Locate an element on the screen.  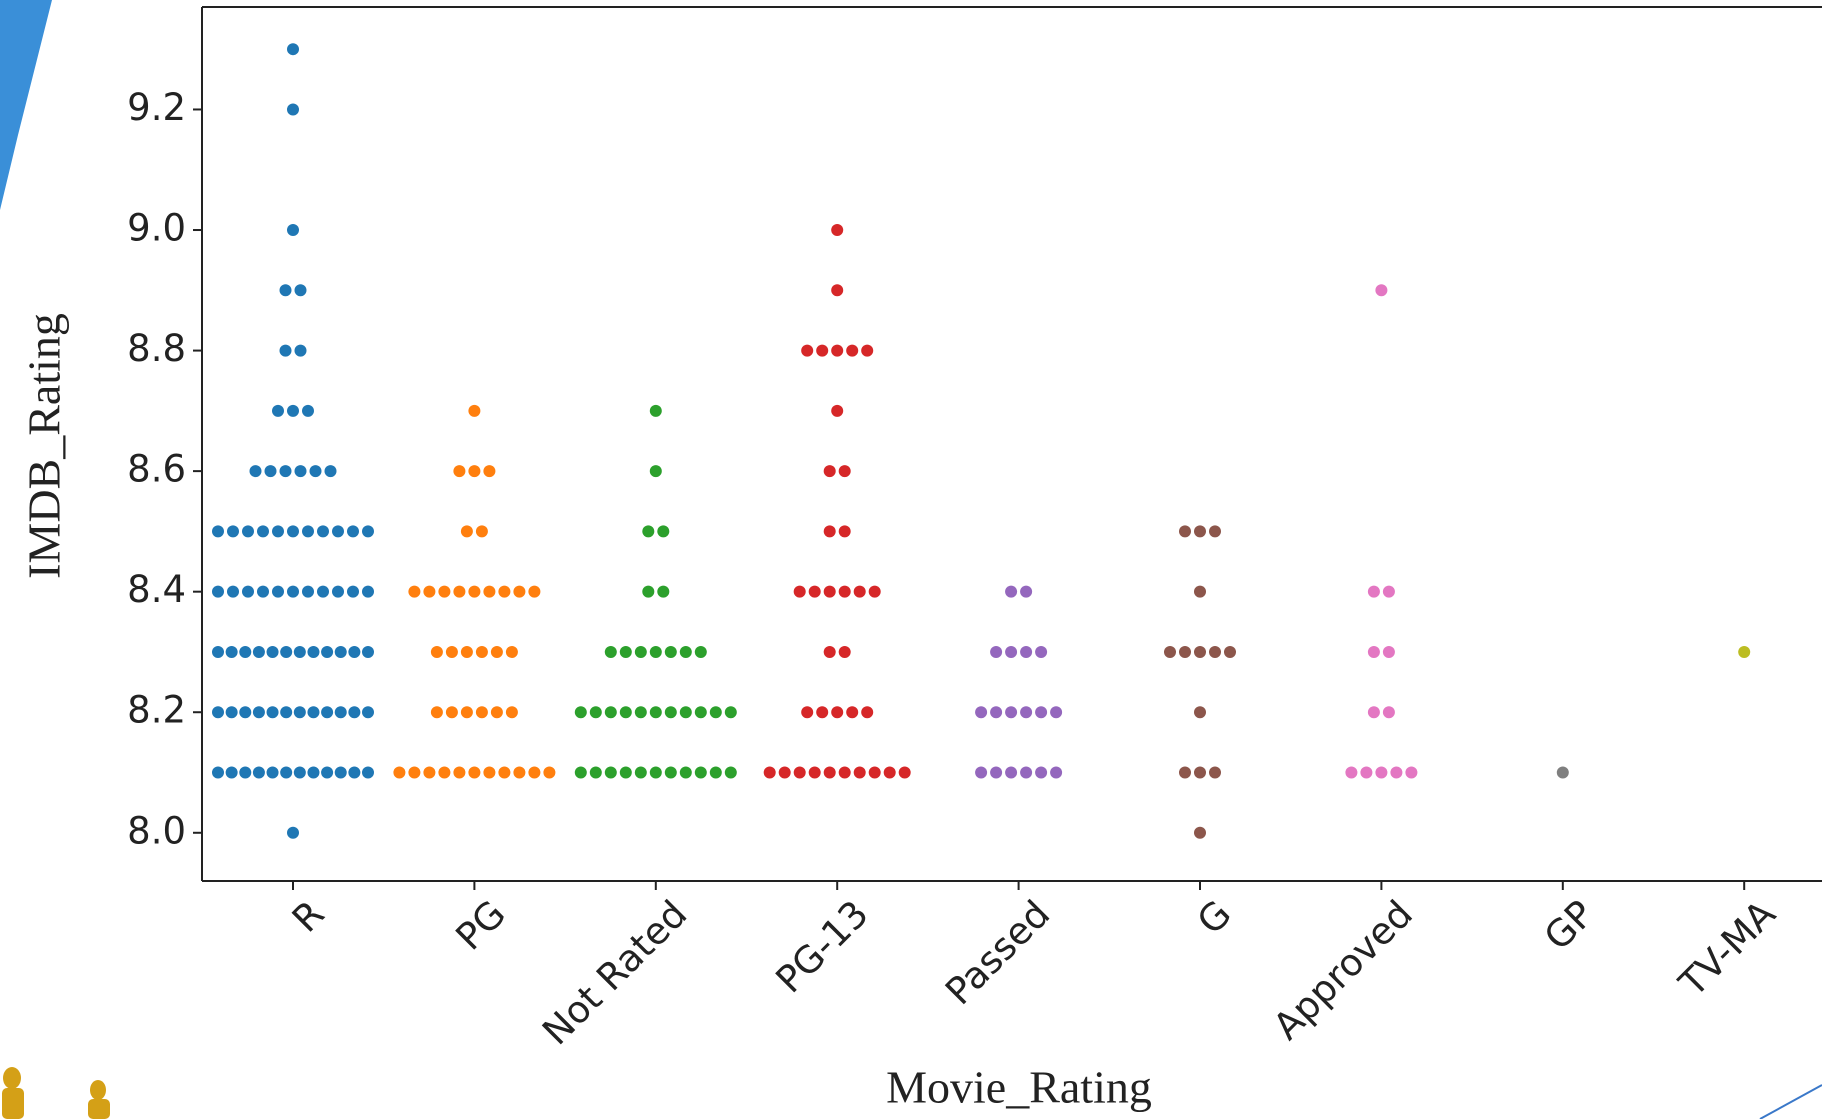
x-tick-label: R is located at coordinates (308, 916).